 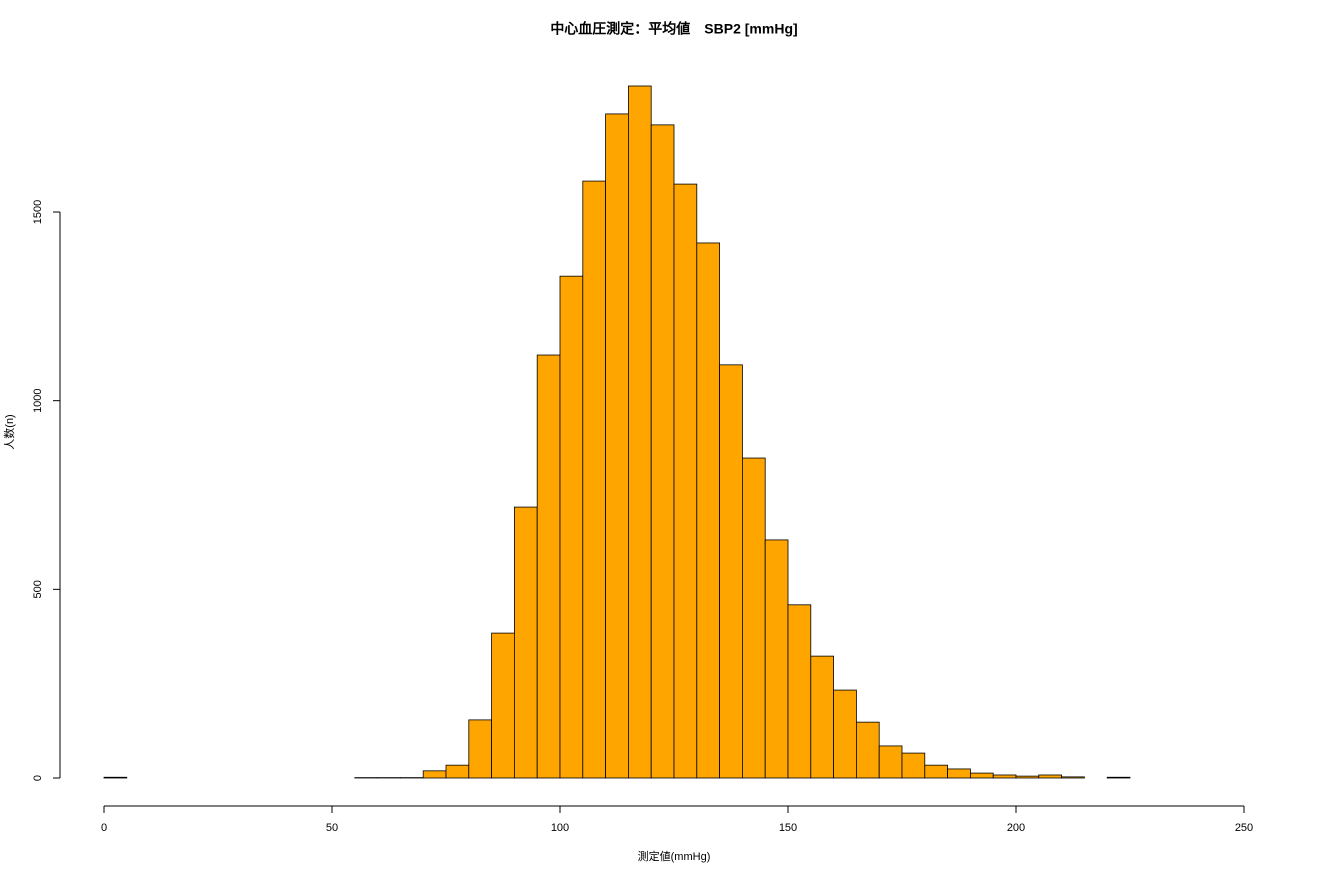 What do you see at coordinates (1016, 828) in the screenshot?
I see `x-tick-label: 200` at bounding box center [1016, 828].